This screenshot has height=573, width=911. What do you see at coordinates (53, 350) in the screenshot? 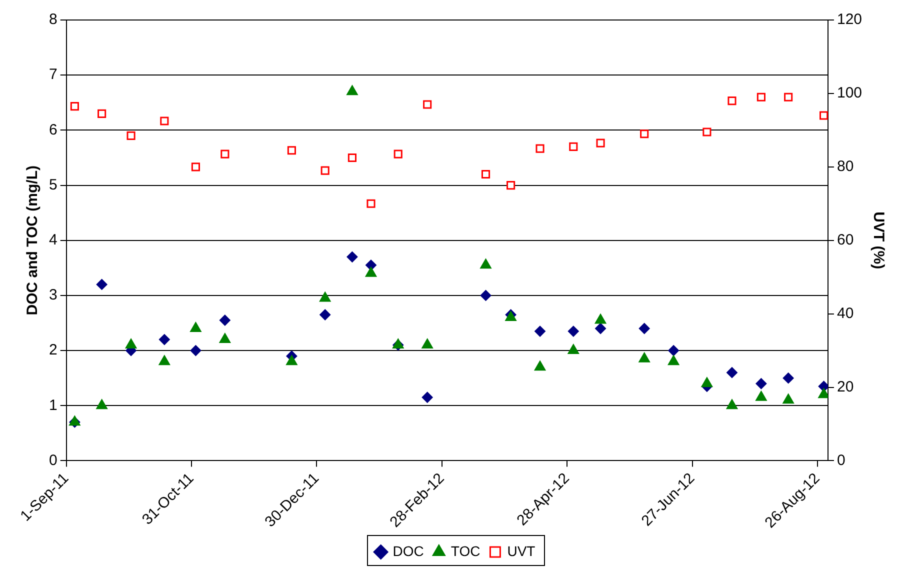
I see `y-tick-label: 2` at bounding box center [53, 350].